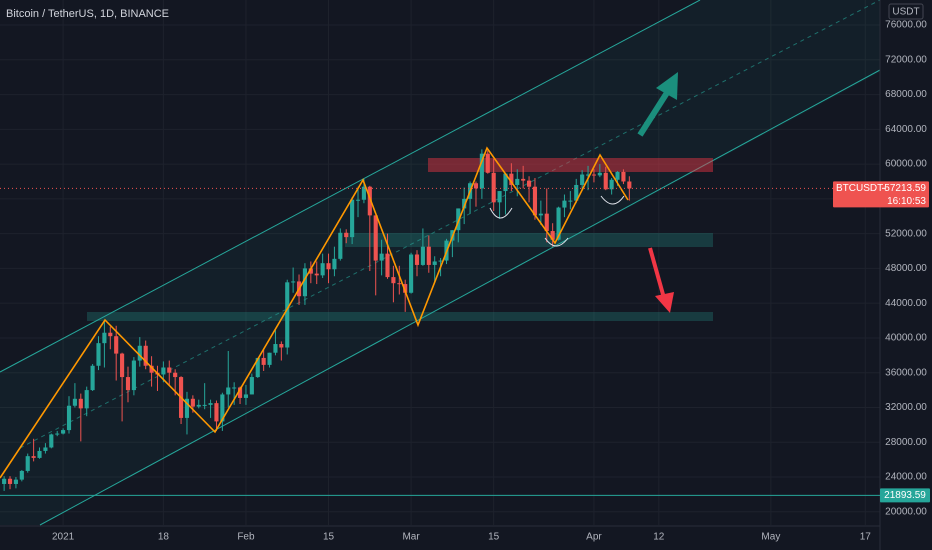 This screenshot has height=550, width=932. I want to click on symbol: BTCUSDT, so click(859, 188).